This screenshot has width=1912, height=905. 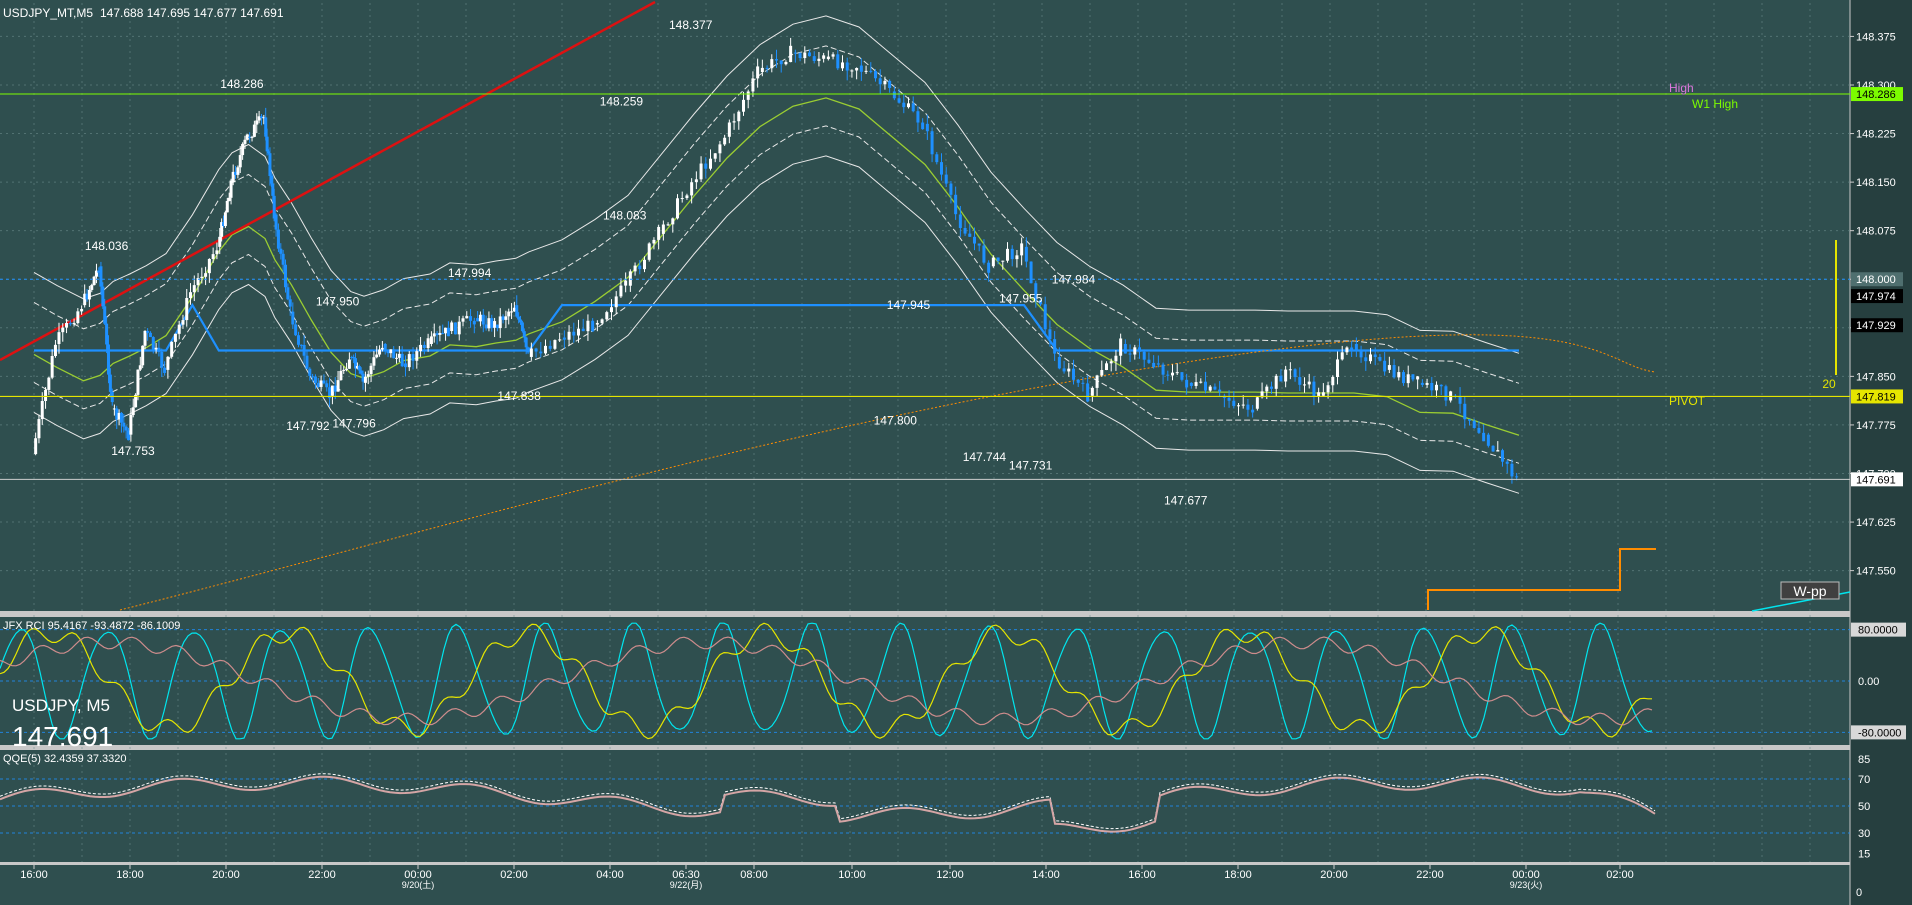 I want to click on price-tag-p147974, so click(x=1877, y=296).